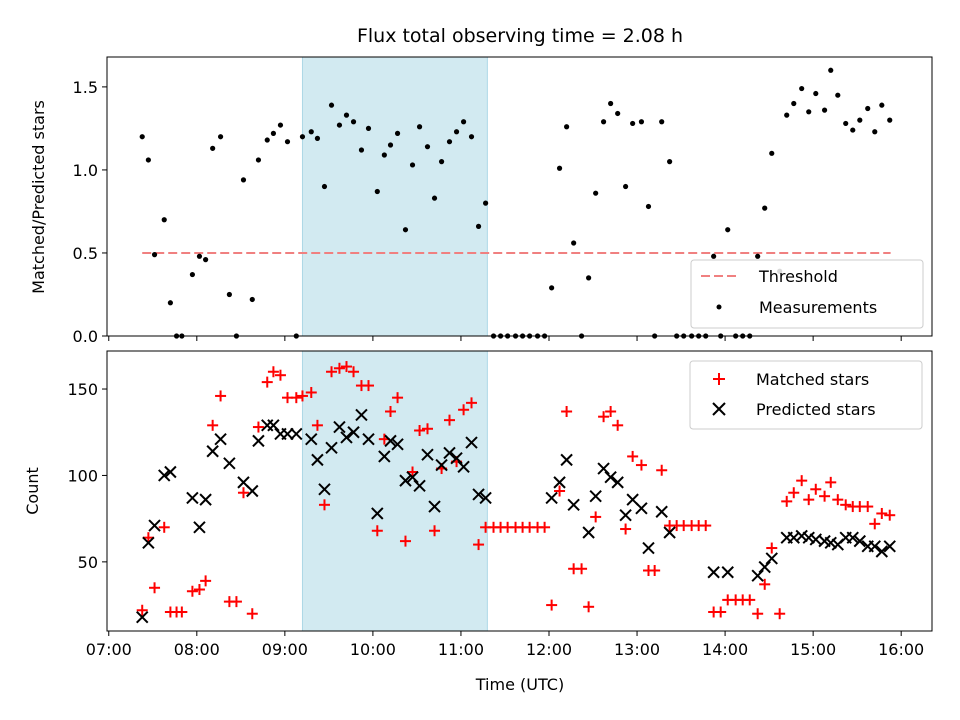 This screenshot has height=720, width=960. I want to click on observing-window-highlight-bottom, so click(394, 491).